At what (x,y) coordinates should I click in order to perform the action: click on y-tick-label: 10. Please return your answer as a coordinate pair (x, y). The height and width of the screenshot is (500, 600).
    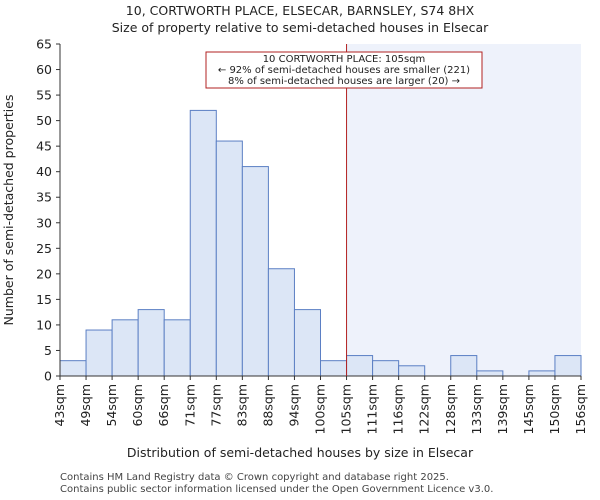
    Looking at the image, I should click on (44, 324).